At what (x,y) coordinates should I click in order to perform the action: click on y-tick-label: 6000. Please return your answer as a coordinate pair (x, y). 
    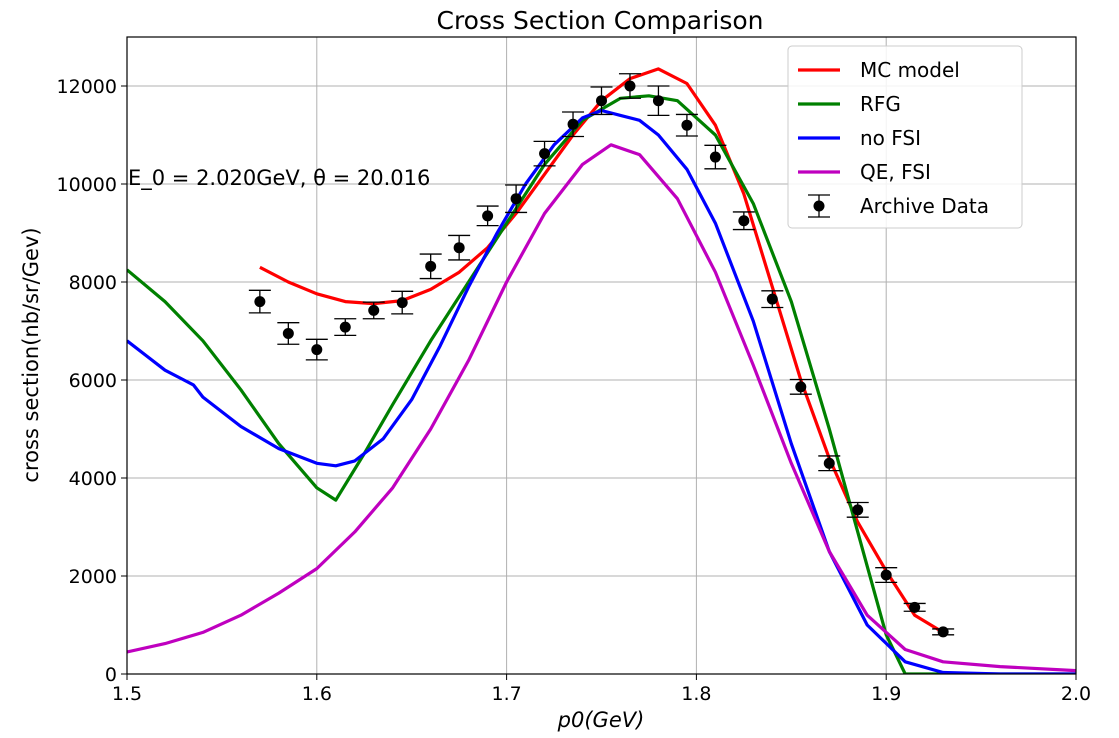
    Looking at the image, I should click on (93, 381).